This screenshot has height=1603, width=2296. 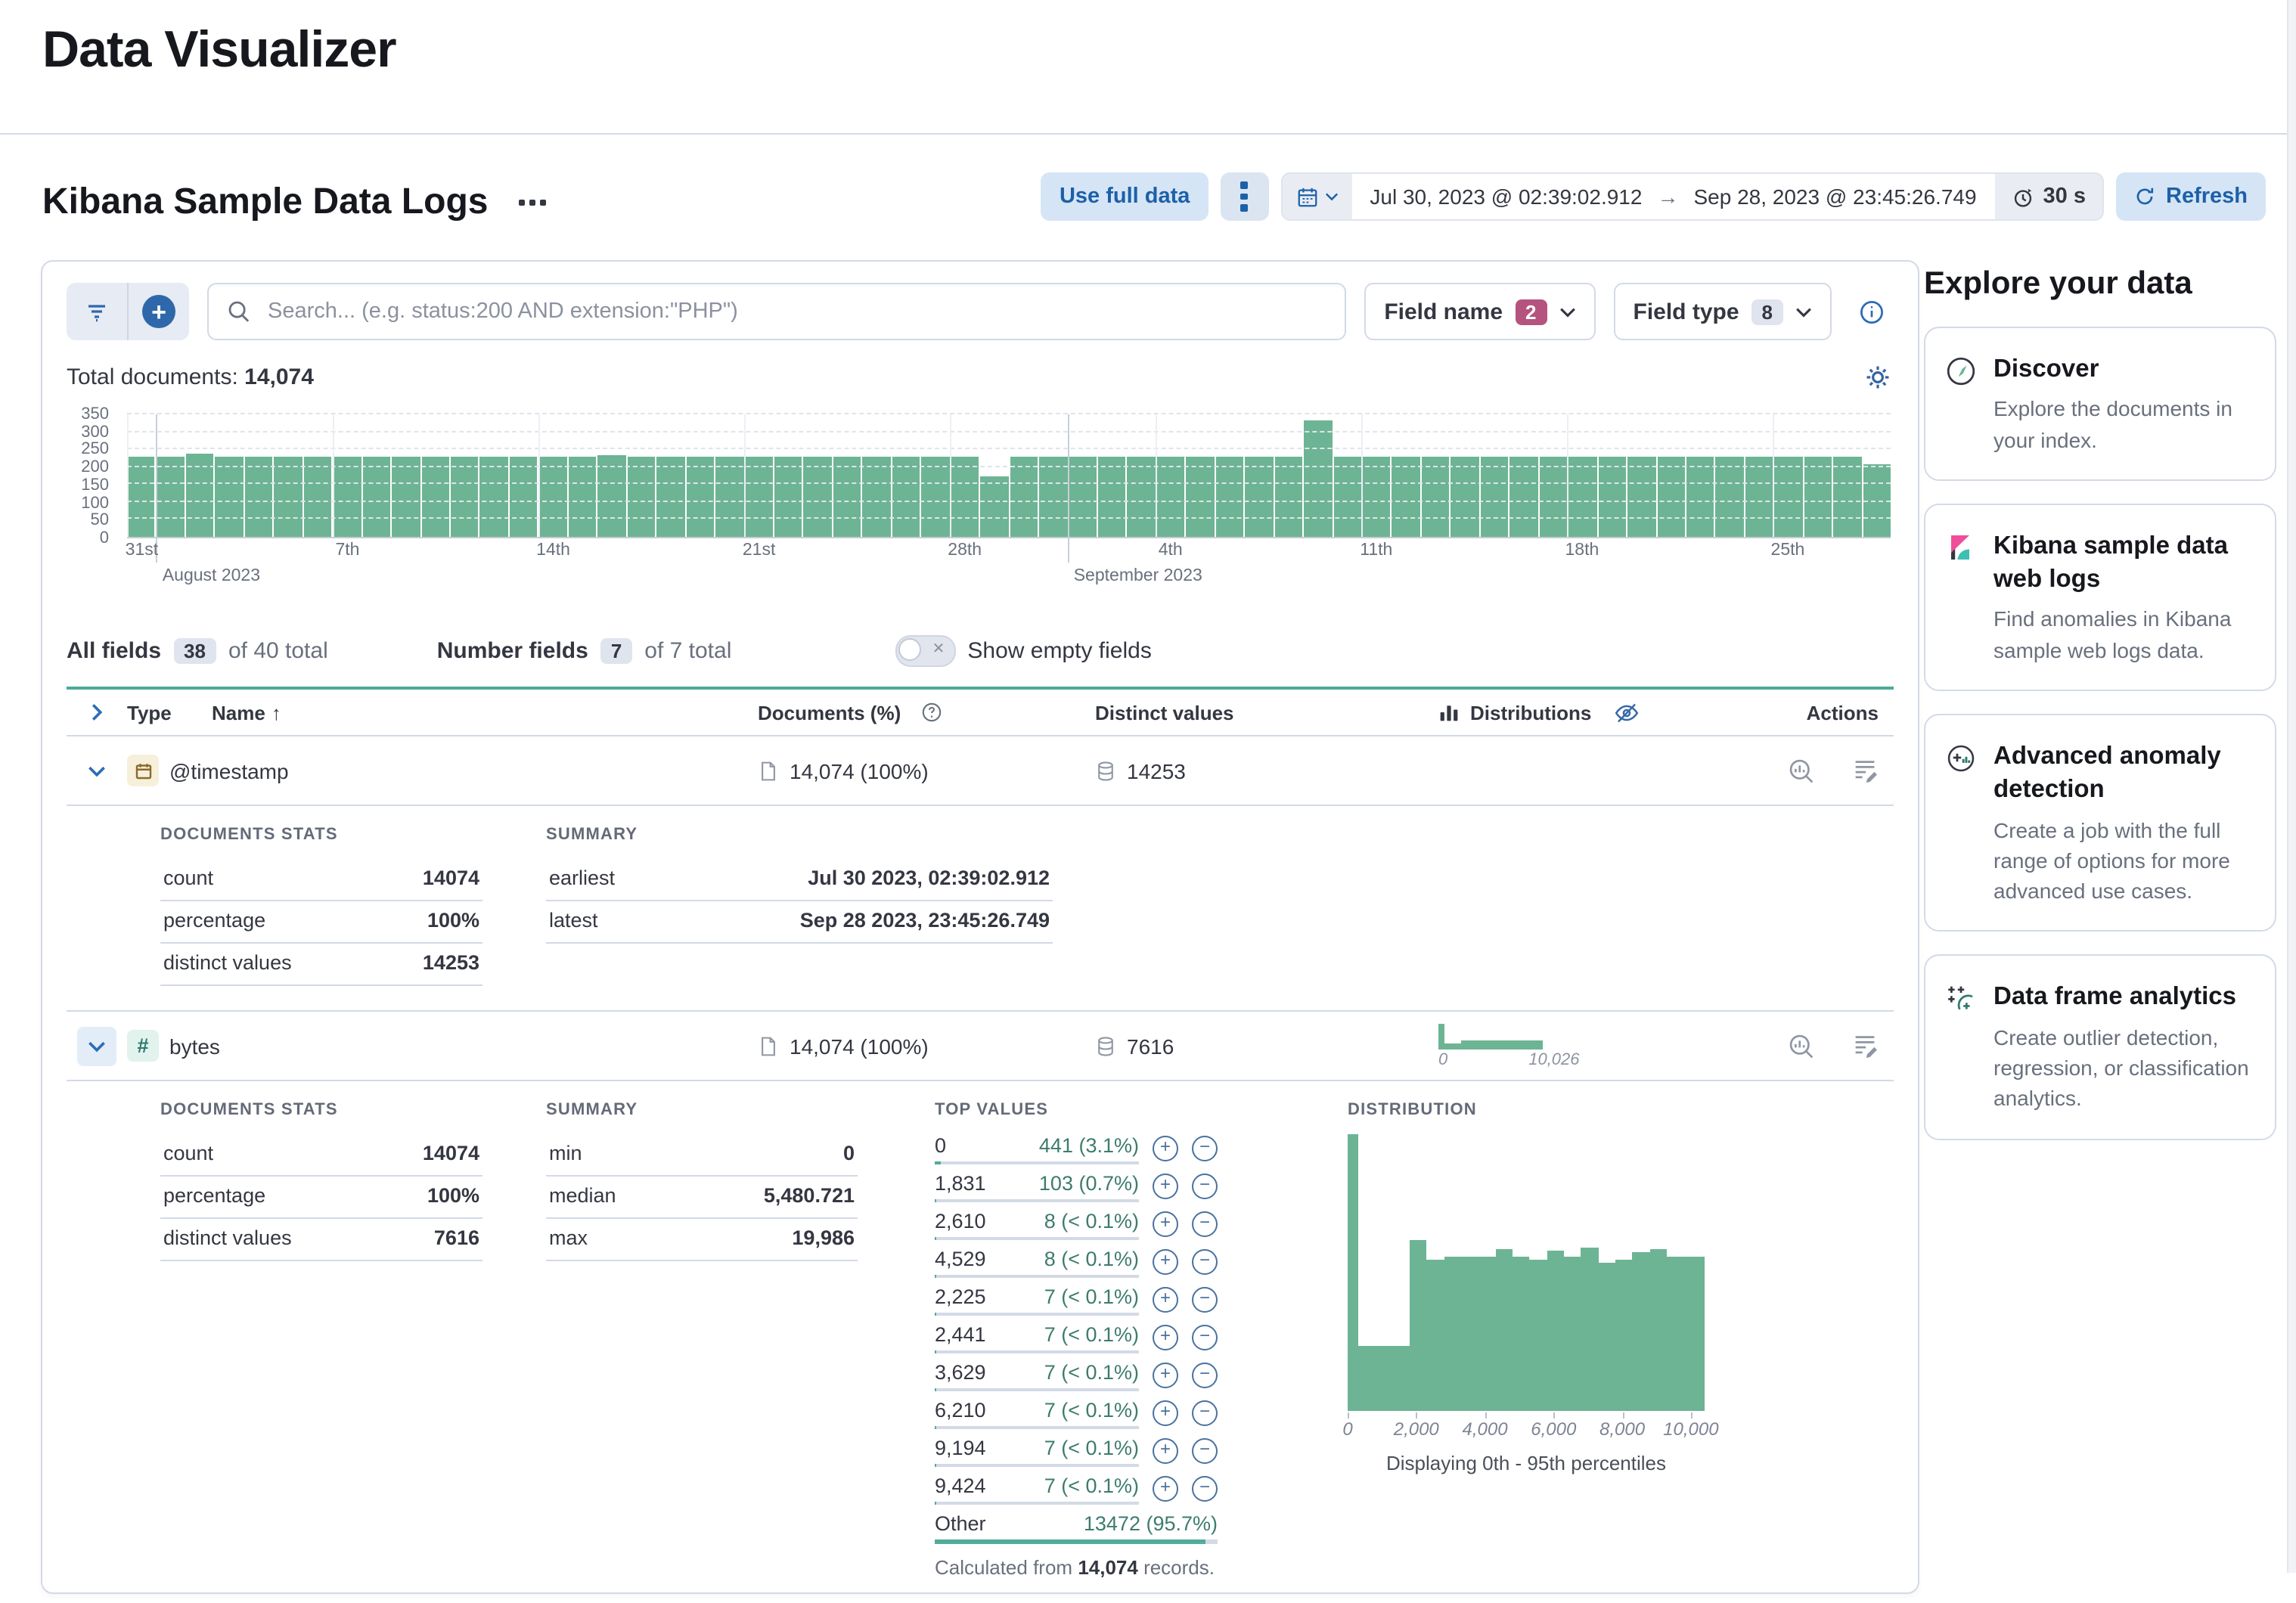 I want to click on refresh-interval-button: 30 s, so click(x=2048, y=196).